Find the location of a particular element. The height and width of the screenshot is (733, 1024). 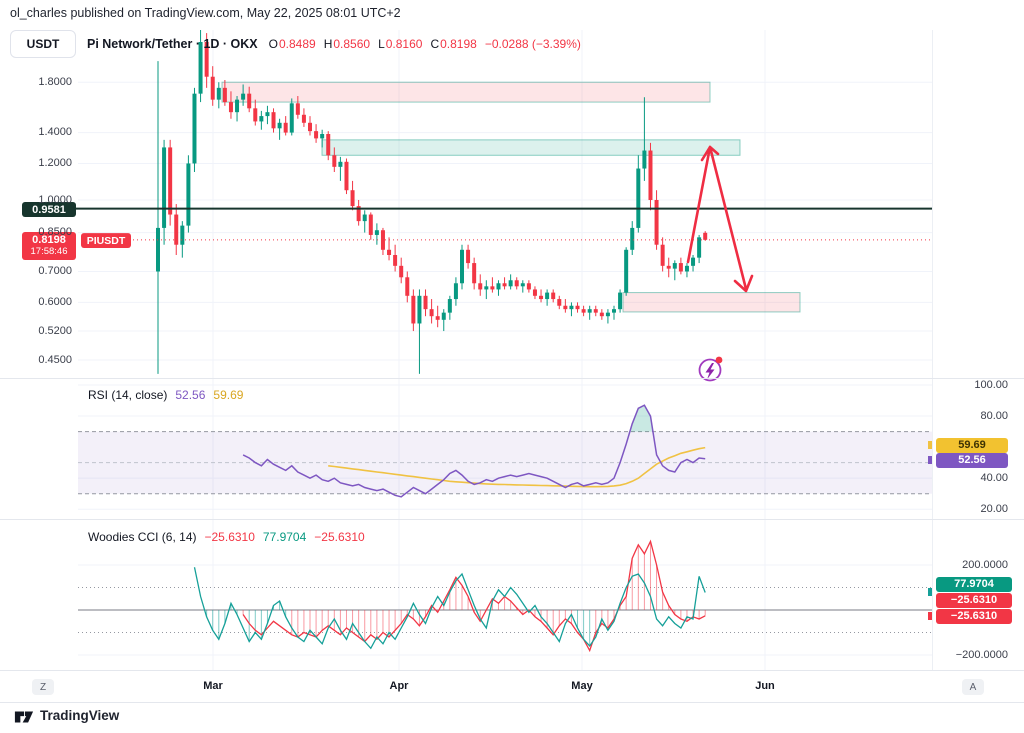

cci14-line is located at coordinates (474, 596).